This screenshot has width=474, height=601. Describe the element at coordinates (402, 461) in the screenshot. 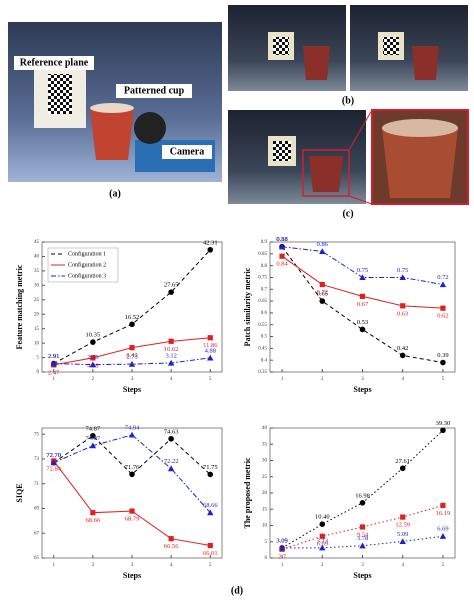

I see `data-label: 27.61` at that location.